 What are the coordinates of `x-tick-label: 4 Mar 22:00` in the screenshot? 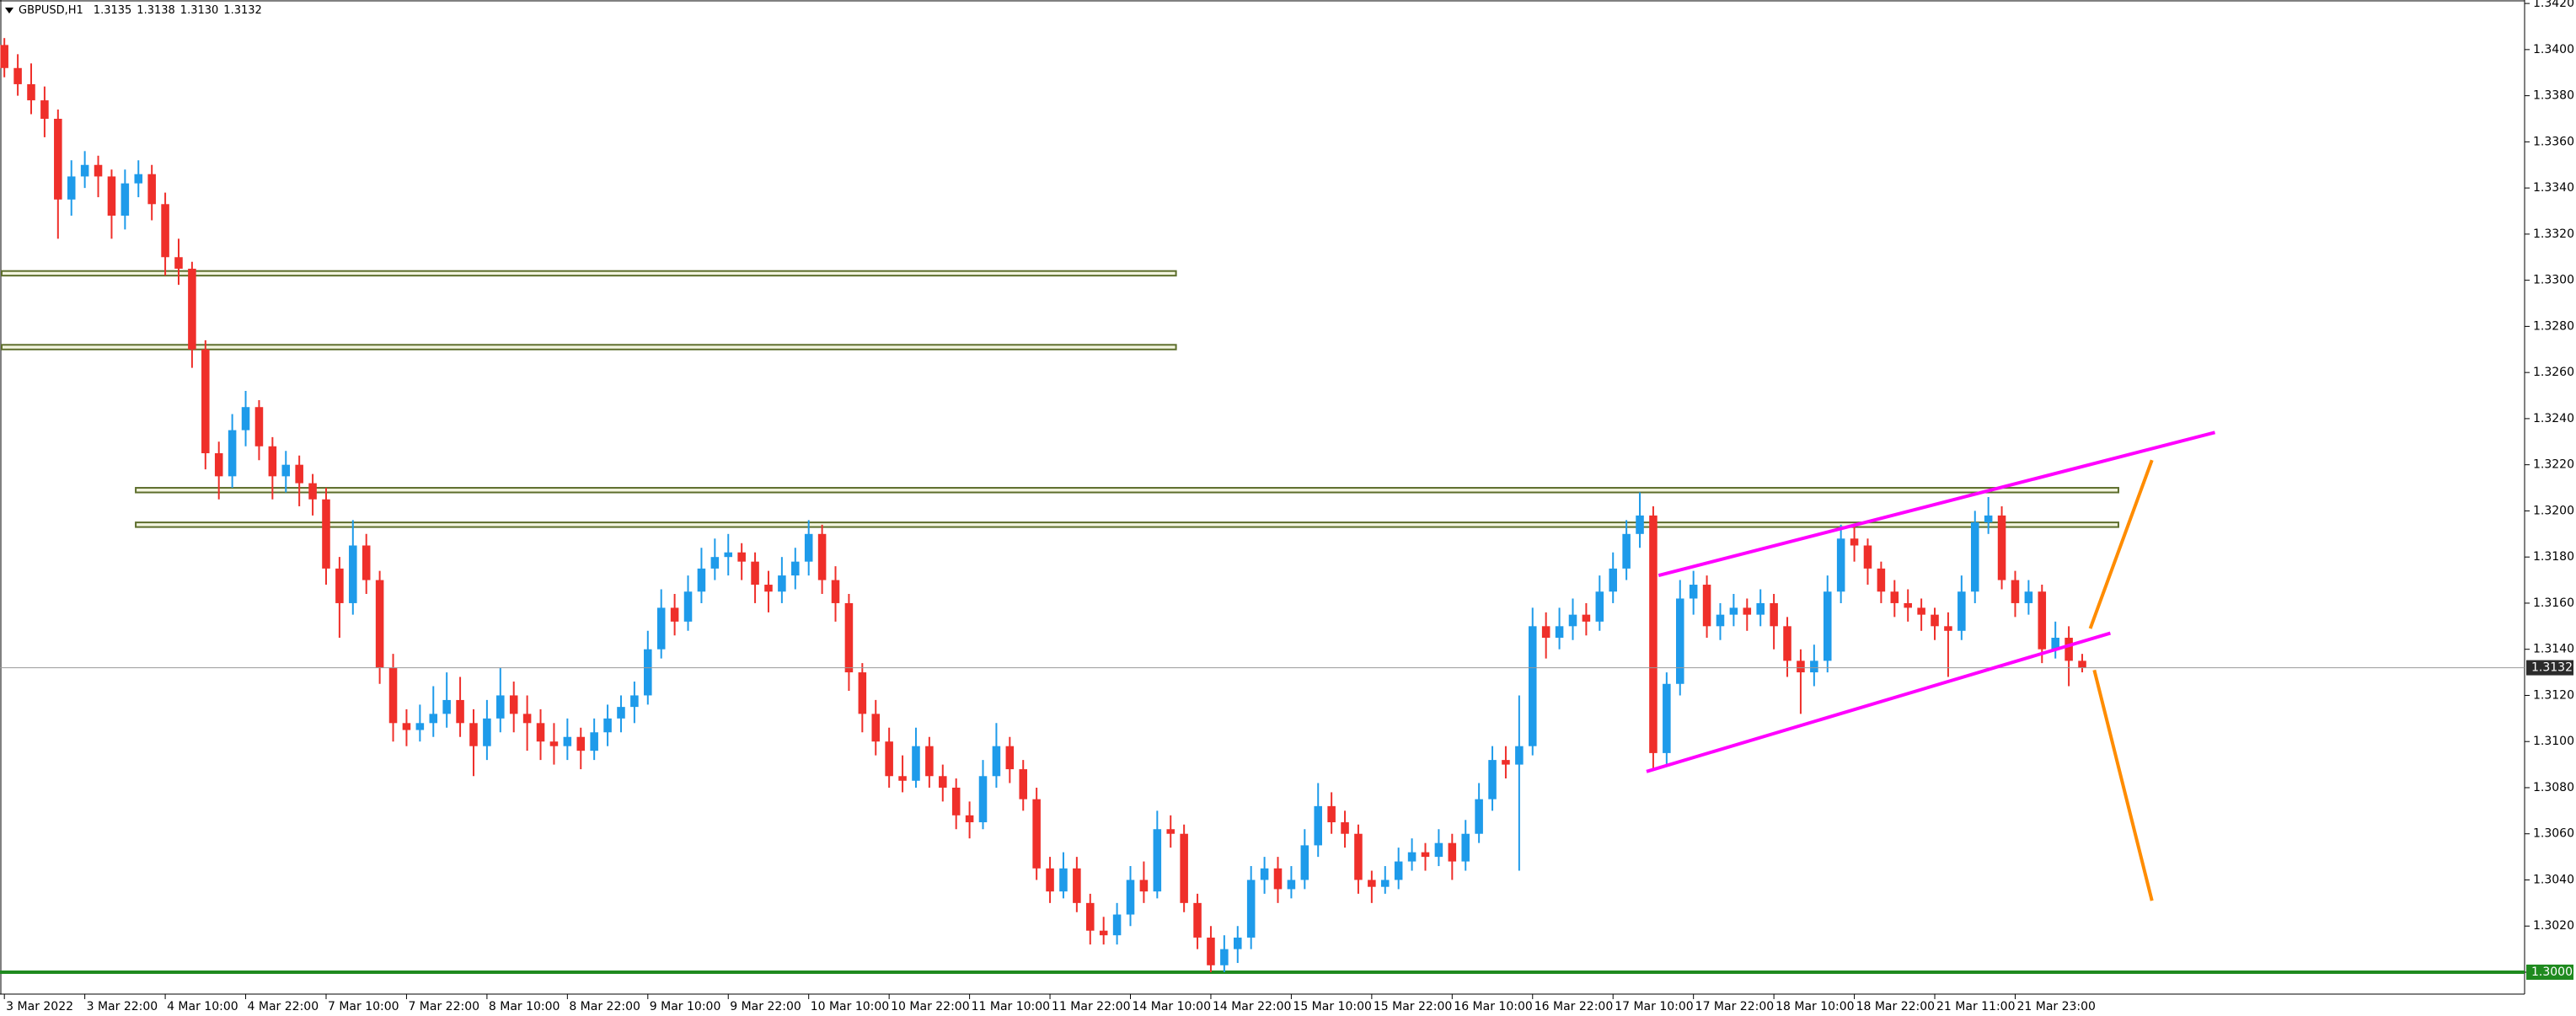 It's located at (283, 1006).